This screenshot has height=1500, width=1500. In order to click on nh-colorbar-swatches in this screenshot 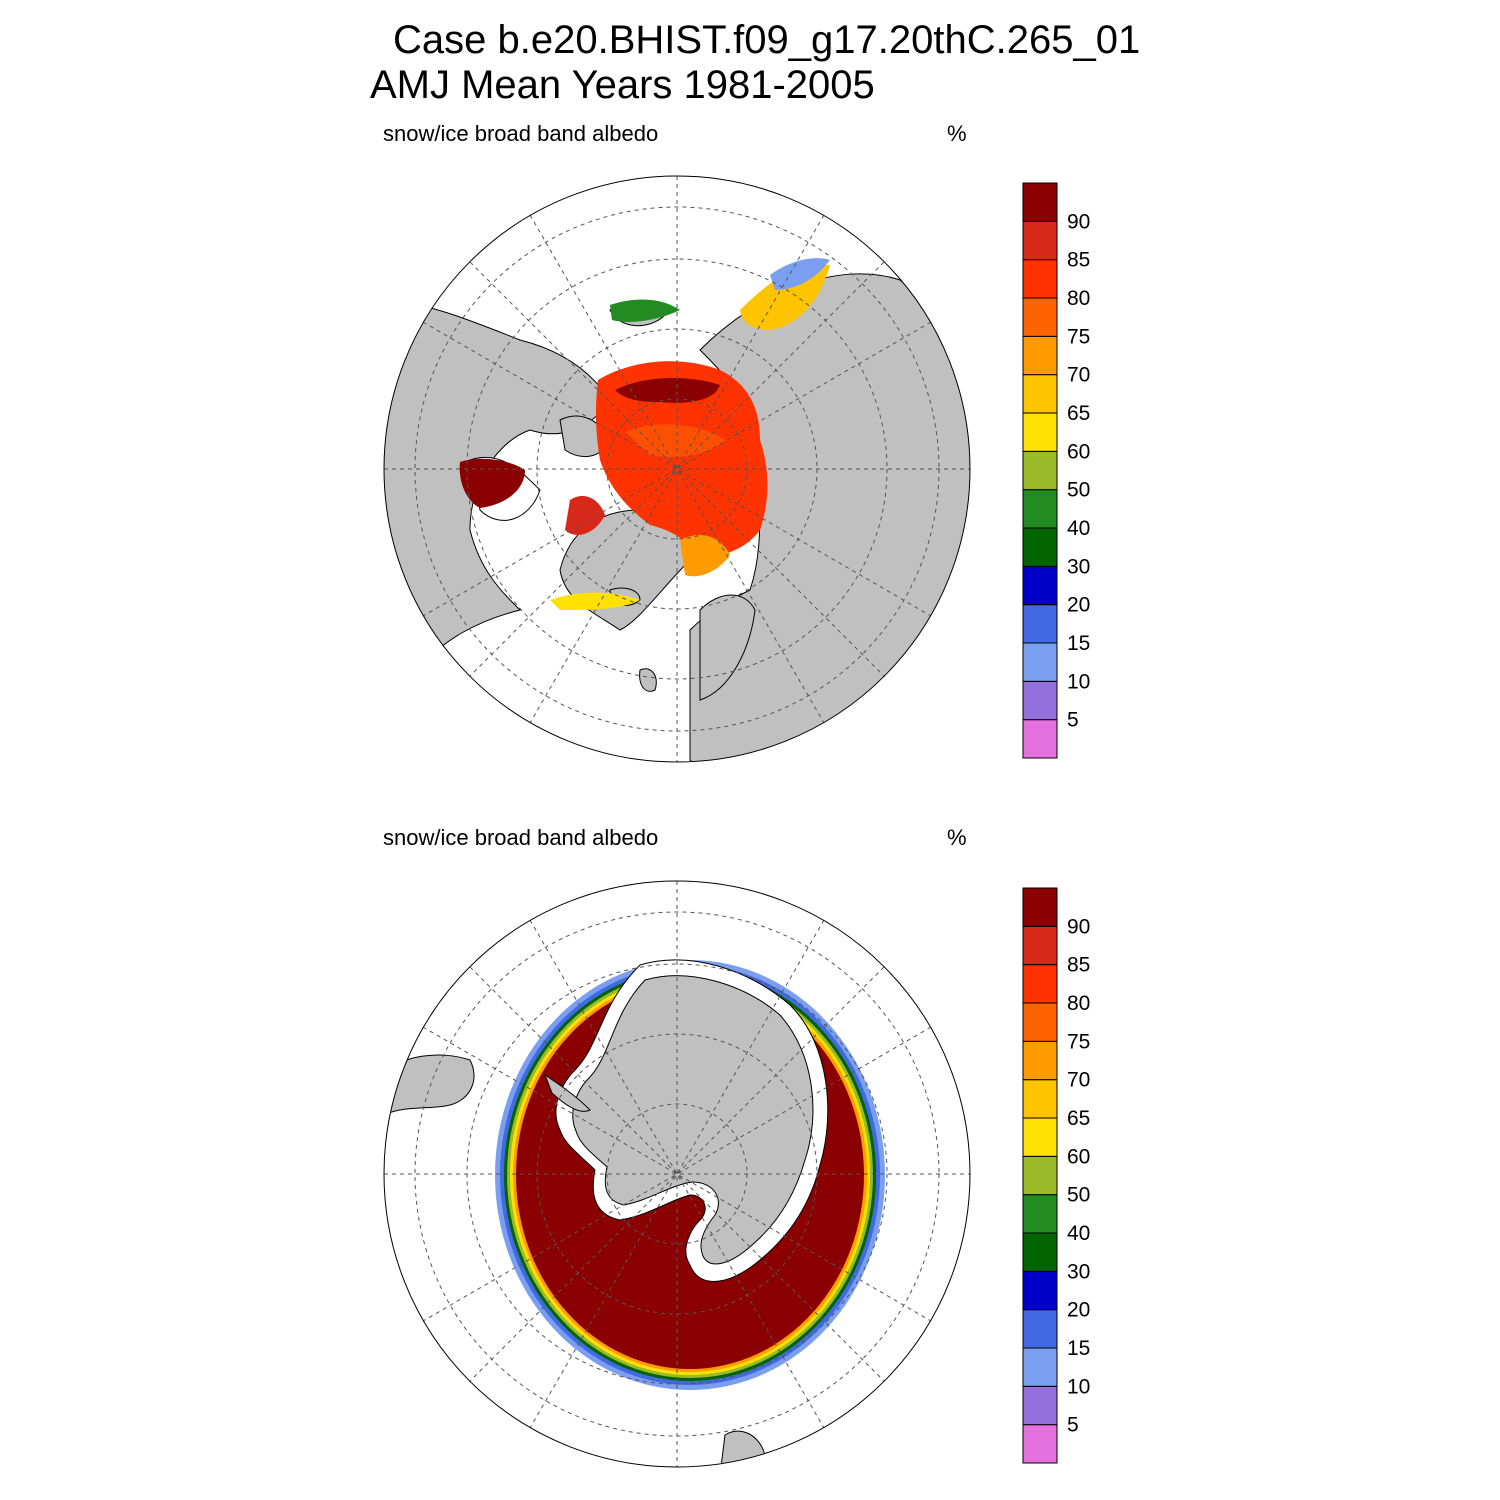, I will do `click(1040, 470)`.